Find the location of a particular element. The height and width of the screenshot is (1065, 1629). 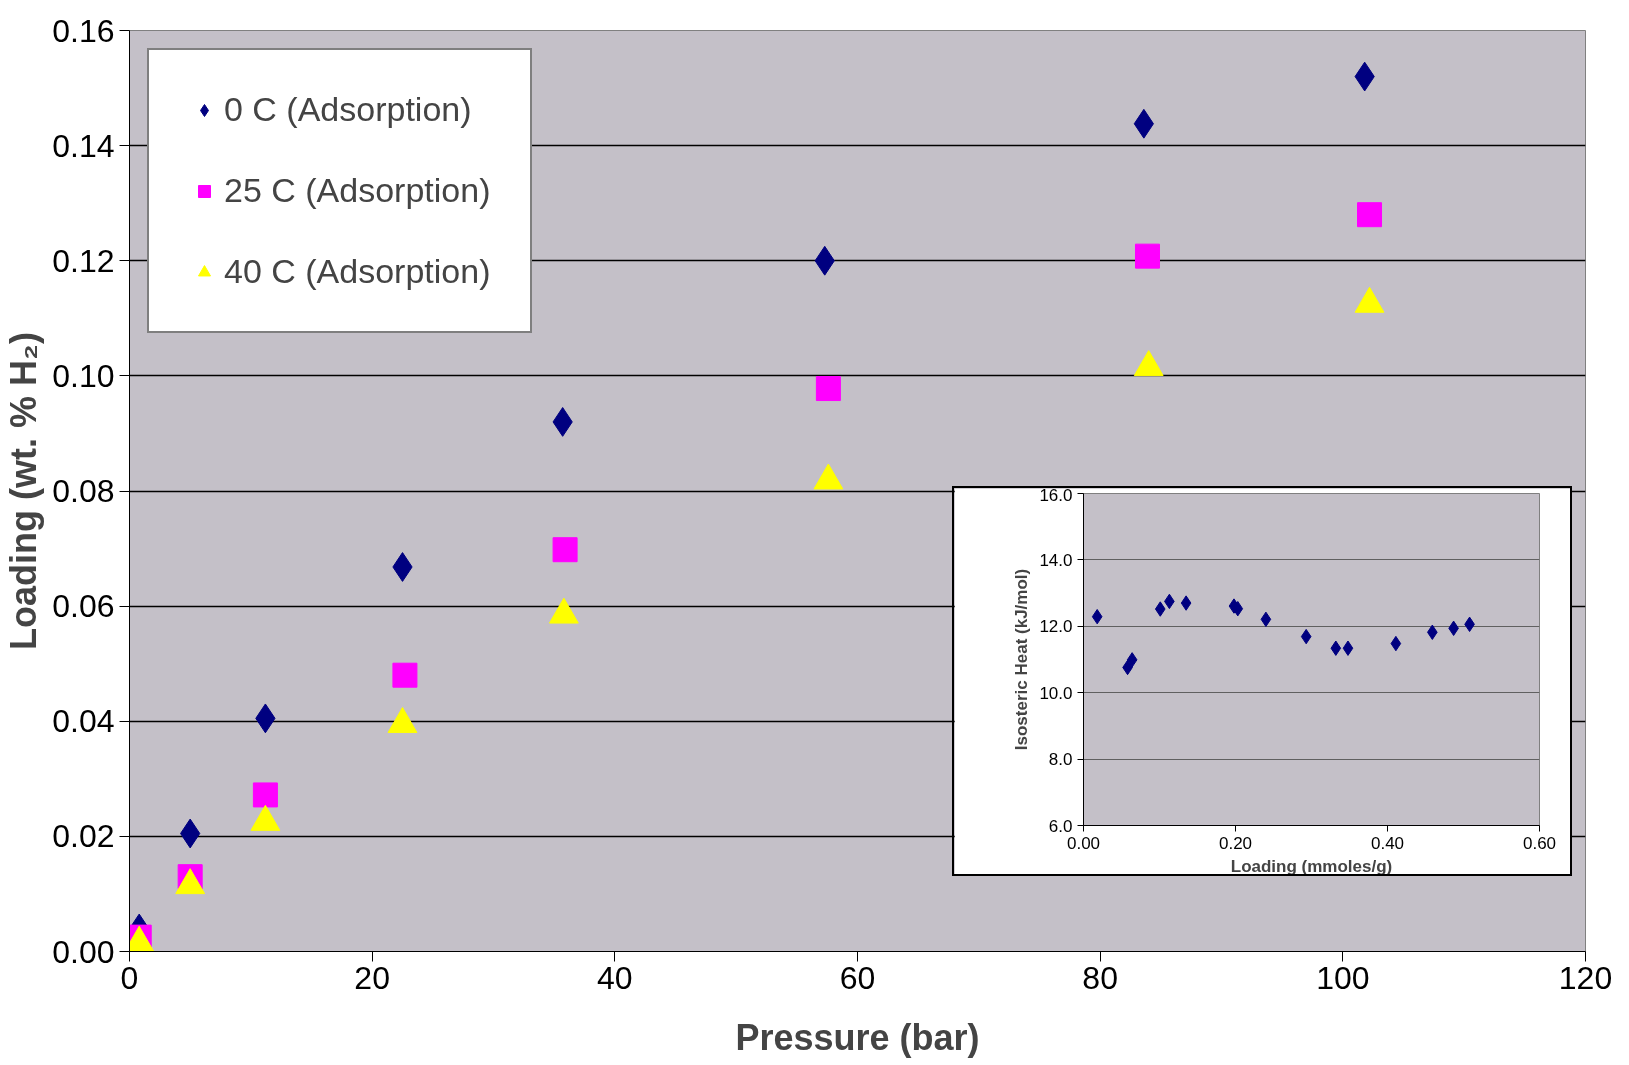

x-tick-label: 0.60 is located at coordinates (1539, 843).